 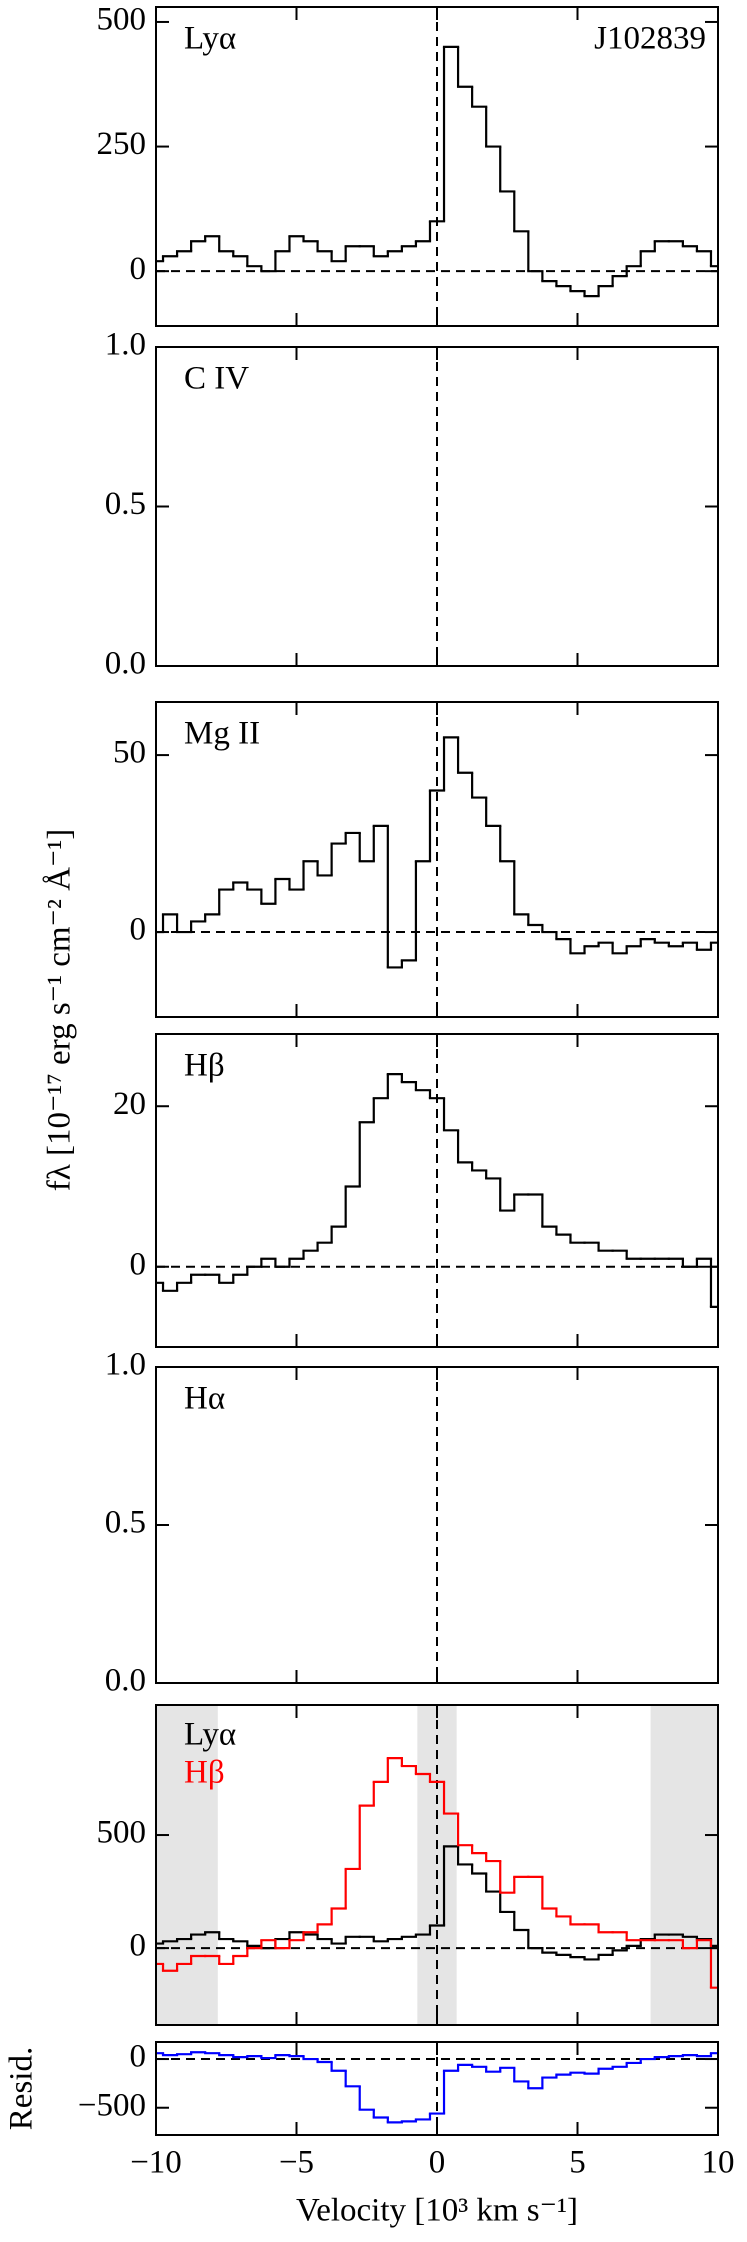 I want to click on x-tick-label: 0, so click(x=437, y=2163).